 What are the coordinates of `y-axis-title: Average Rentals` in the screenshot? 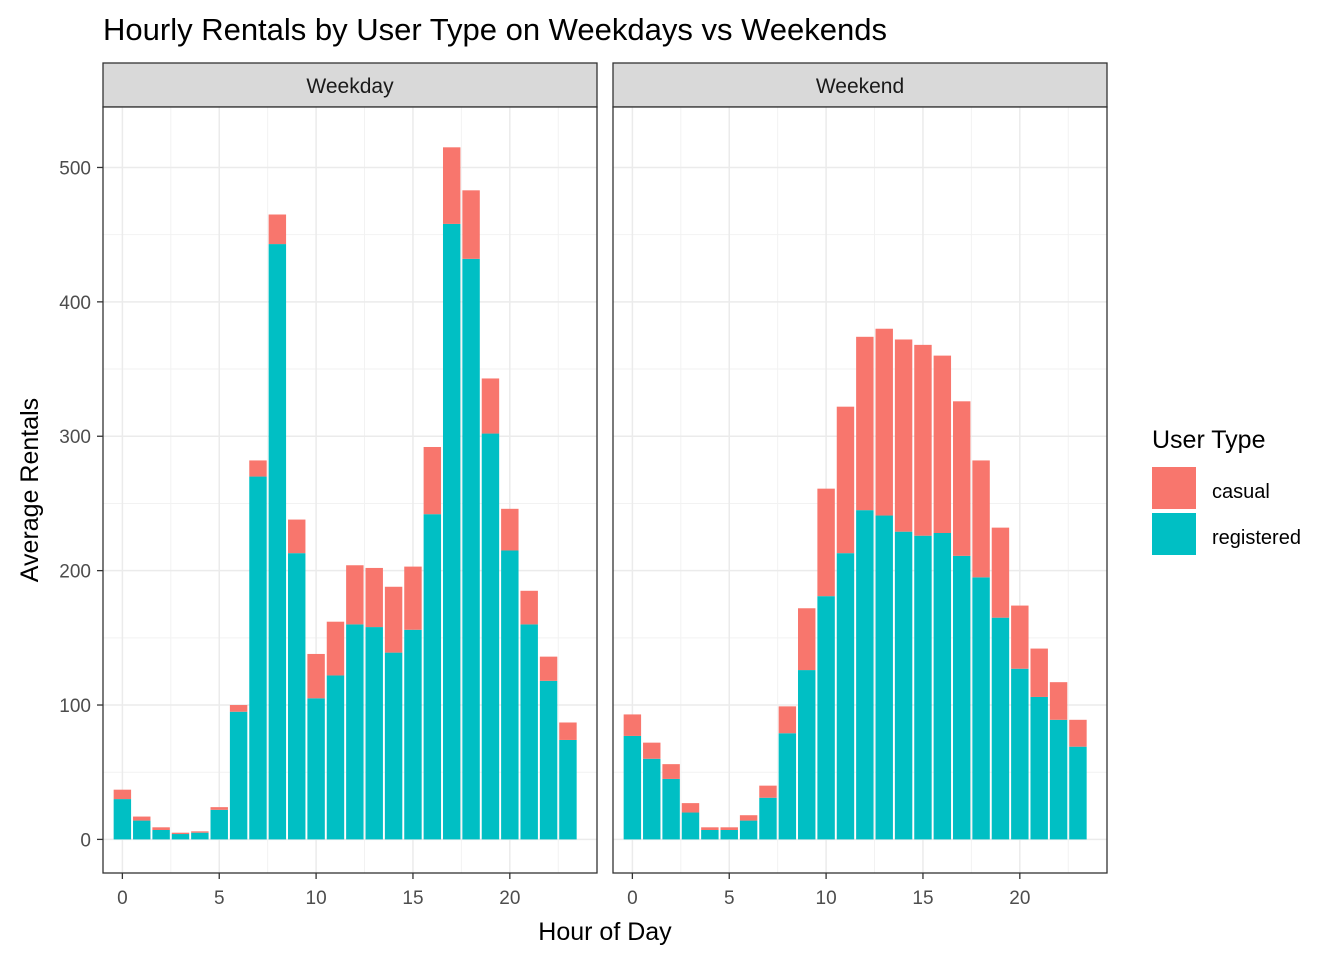 It's located at (30, 490).